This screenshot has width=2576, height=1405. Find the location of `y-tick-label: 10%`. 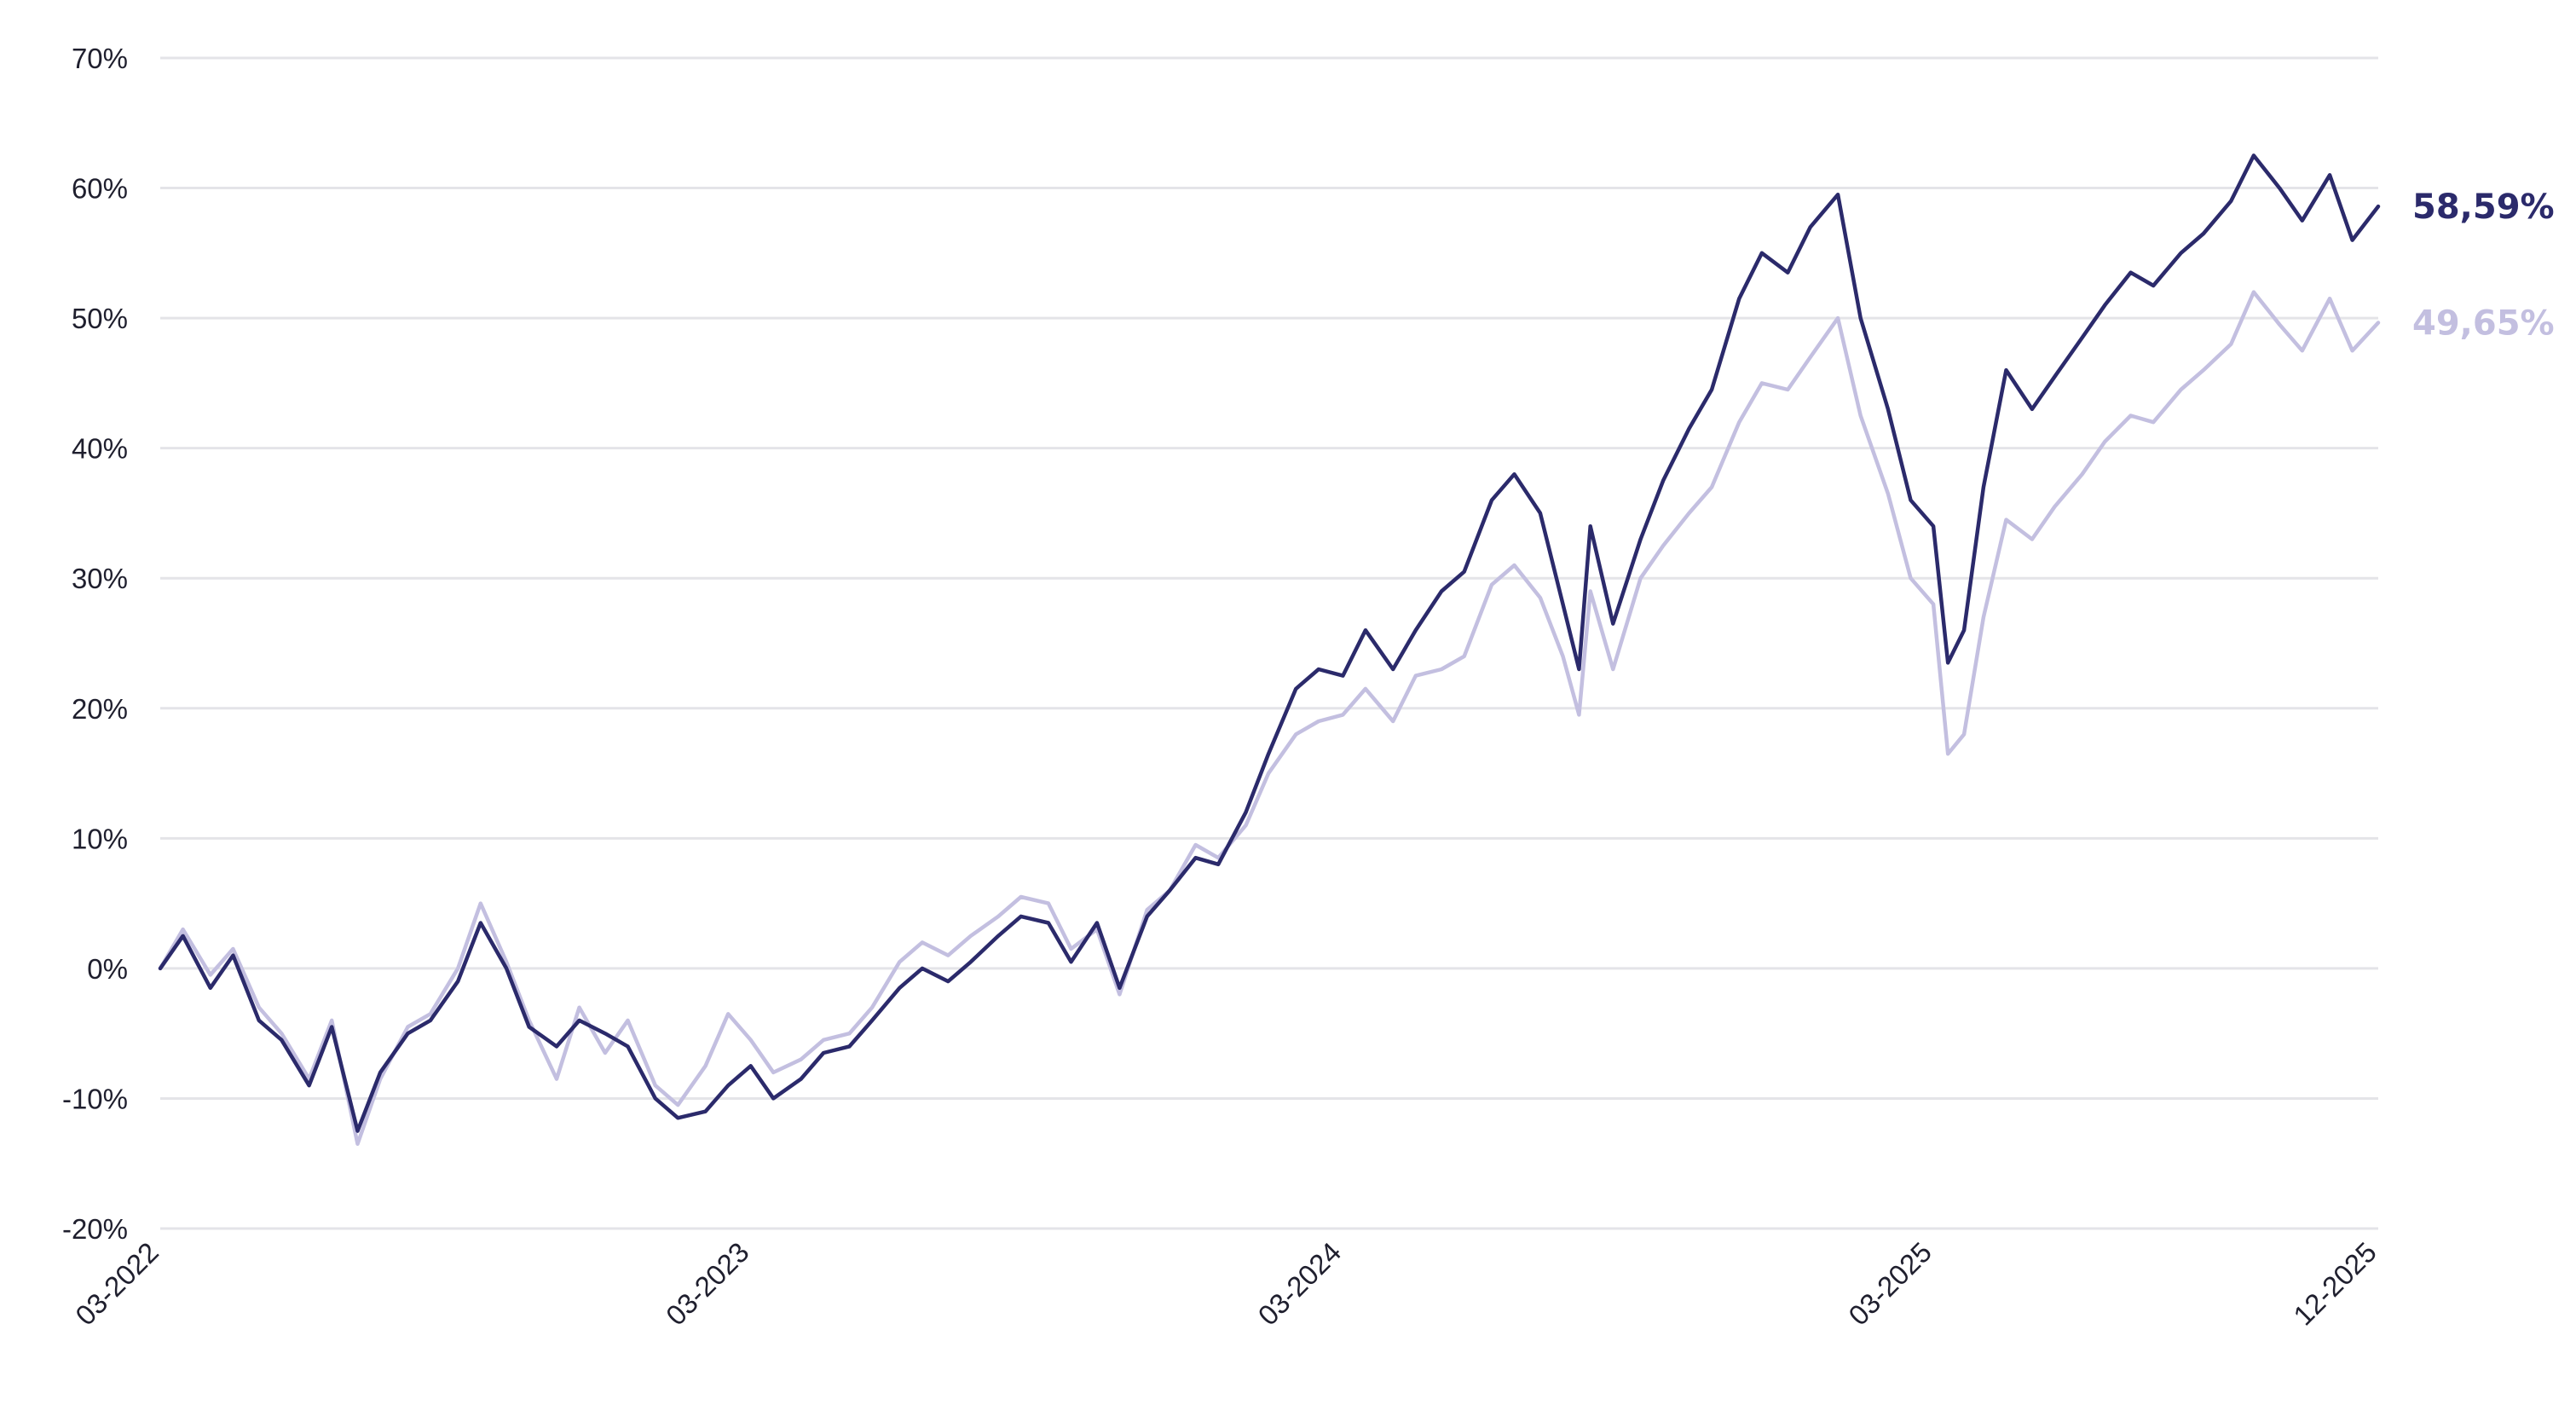

y-tick-label: 10% is located at coordinates (100, 838).